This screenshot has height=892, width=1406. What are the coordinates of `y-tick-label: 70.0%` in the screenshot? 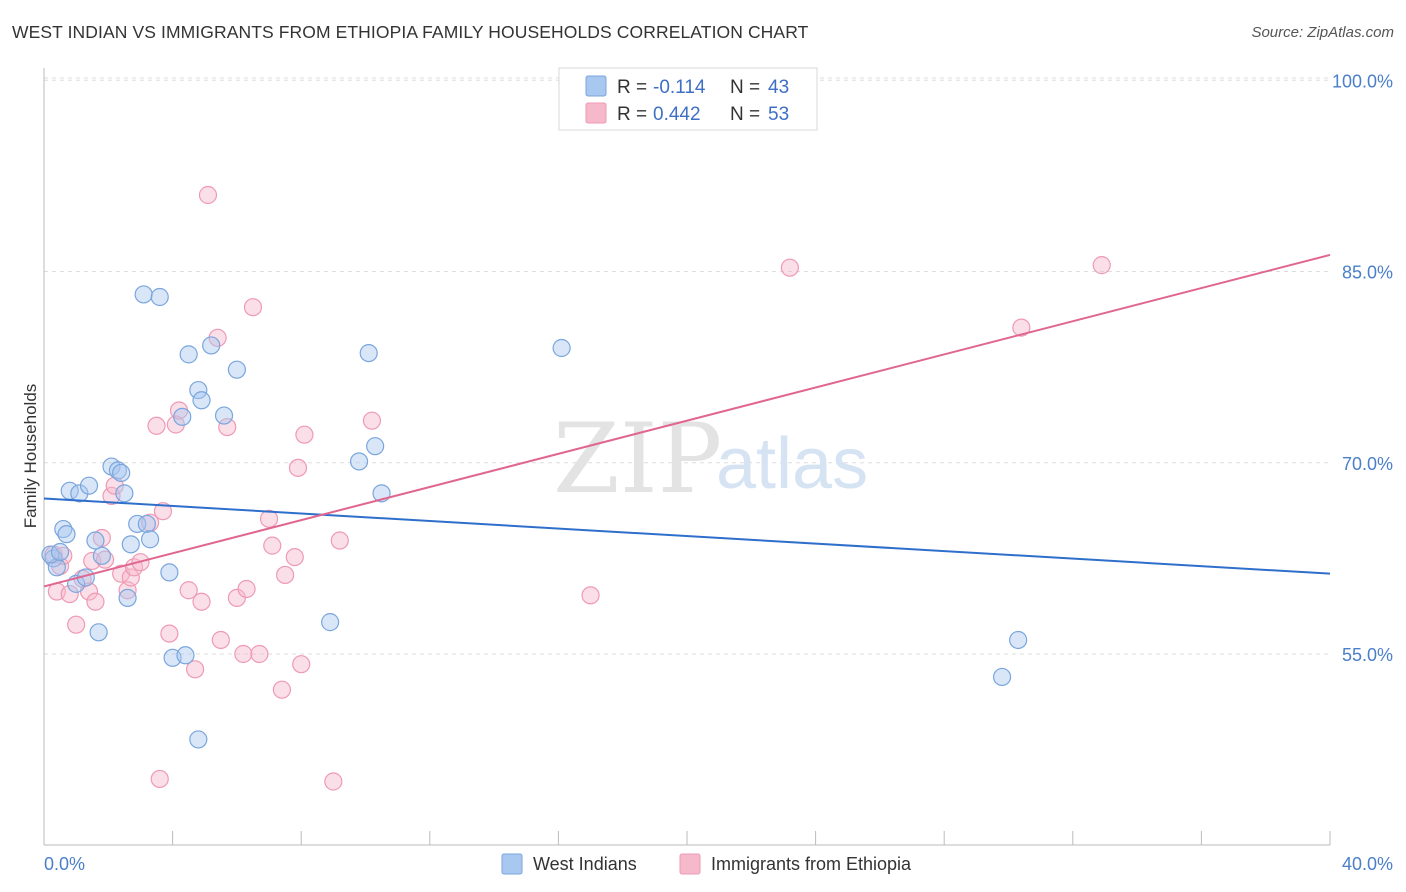 It's located at (1367, 464).